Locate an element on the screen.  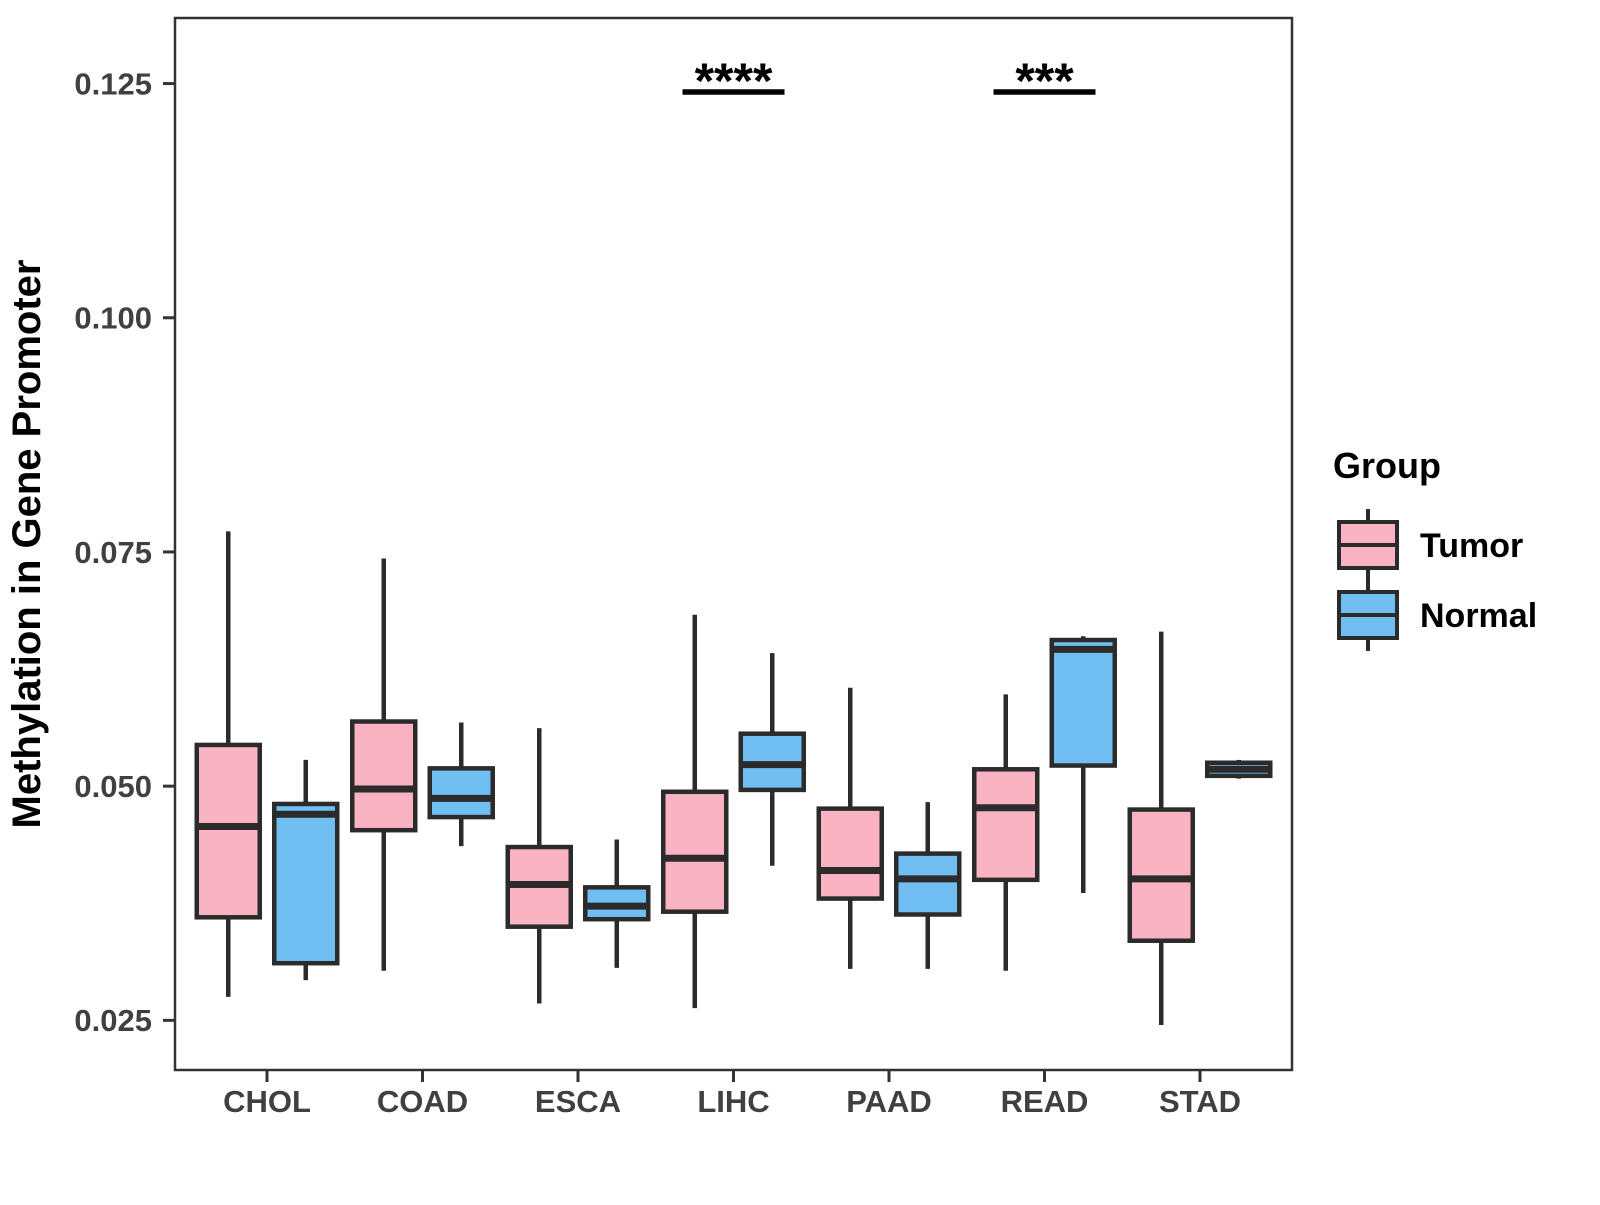
box-tumor-PAAD is located at coordinates (850, 853).